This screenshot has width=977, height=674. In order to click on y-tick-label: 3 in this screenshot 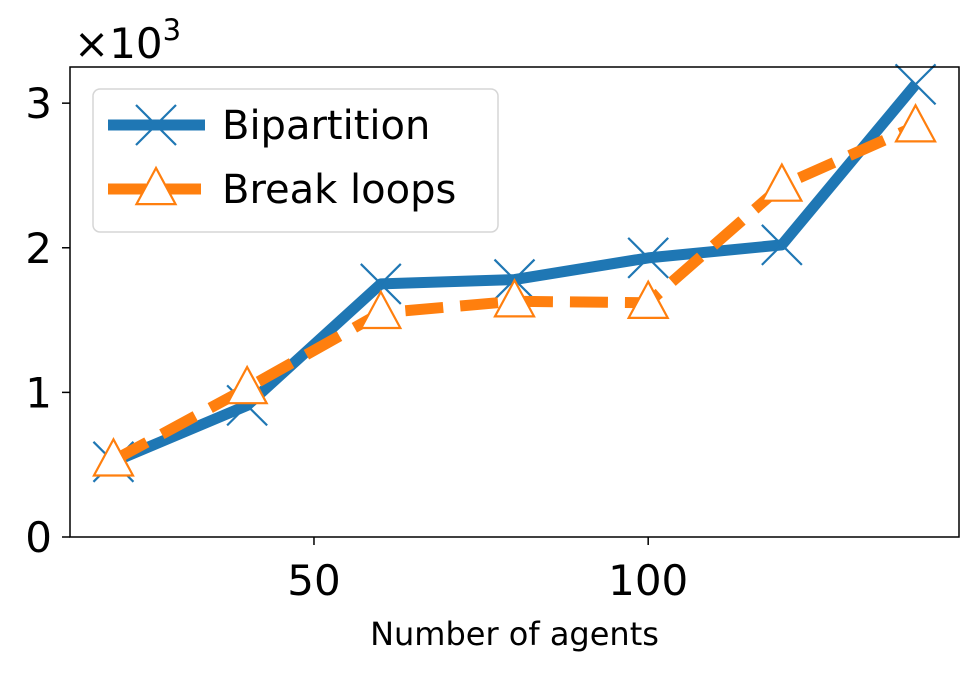, I will do `click(38, 103)`.